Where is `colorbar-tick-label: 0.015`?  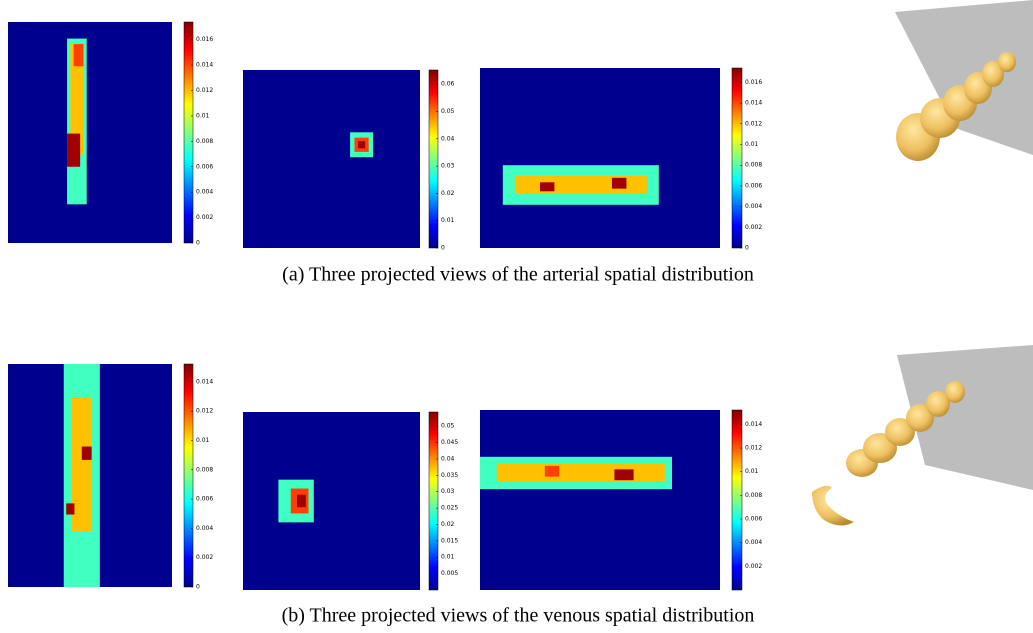 colorbar-tick-label: 0.015 is located at coordinates (449, 540).